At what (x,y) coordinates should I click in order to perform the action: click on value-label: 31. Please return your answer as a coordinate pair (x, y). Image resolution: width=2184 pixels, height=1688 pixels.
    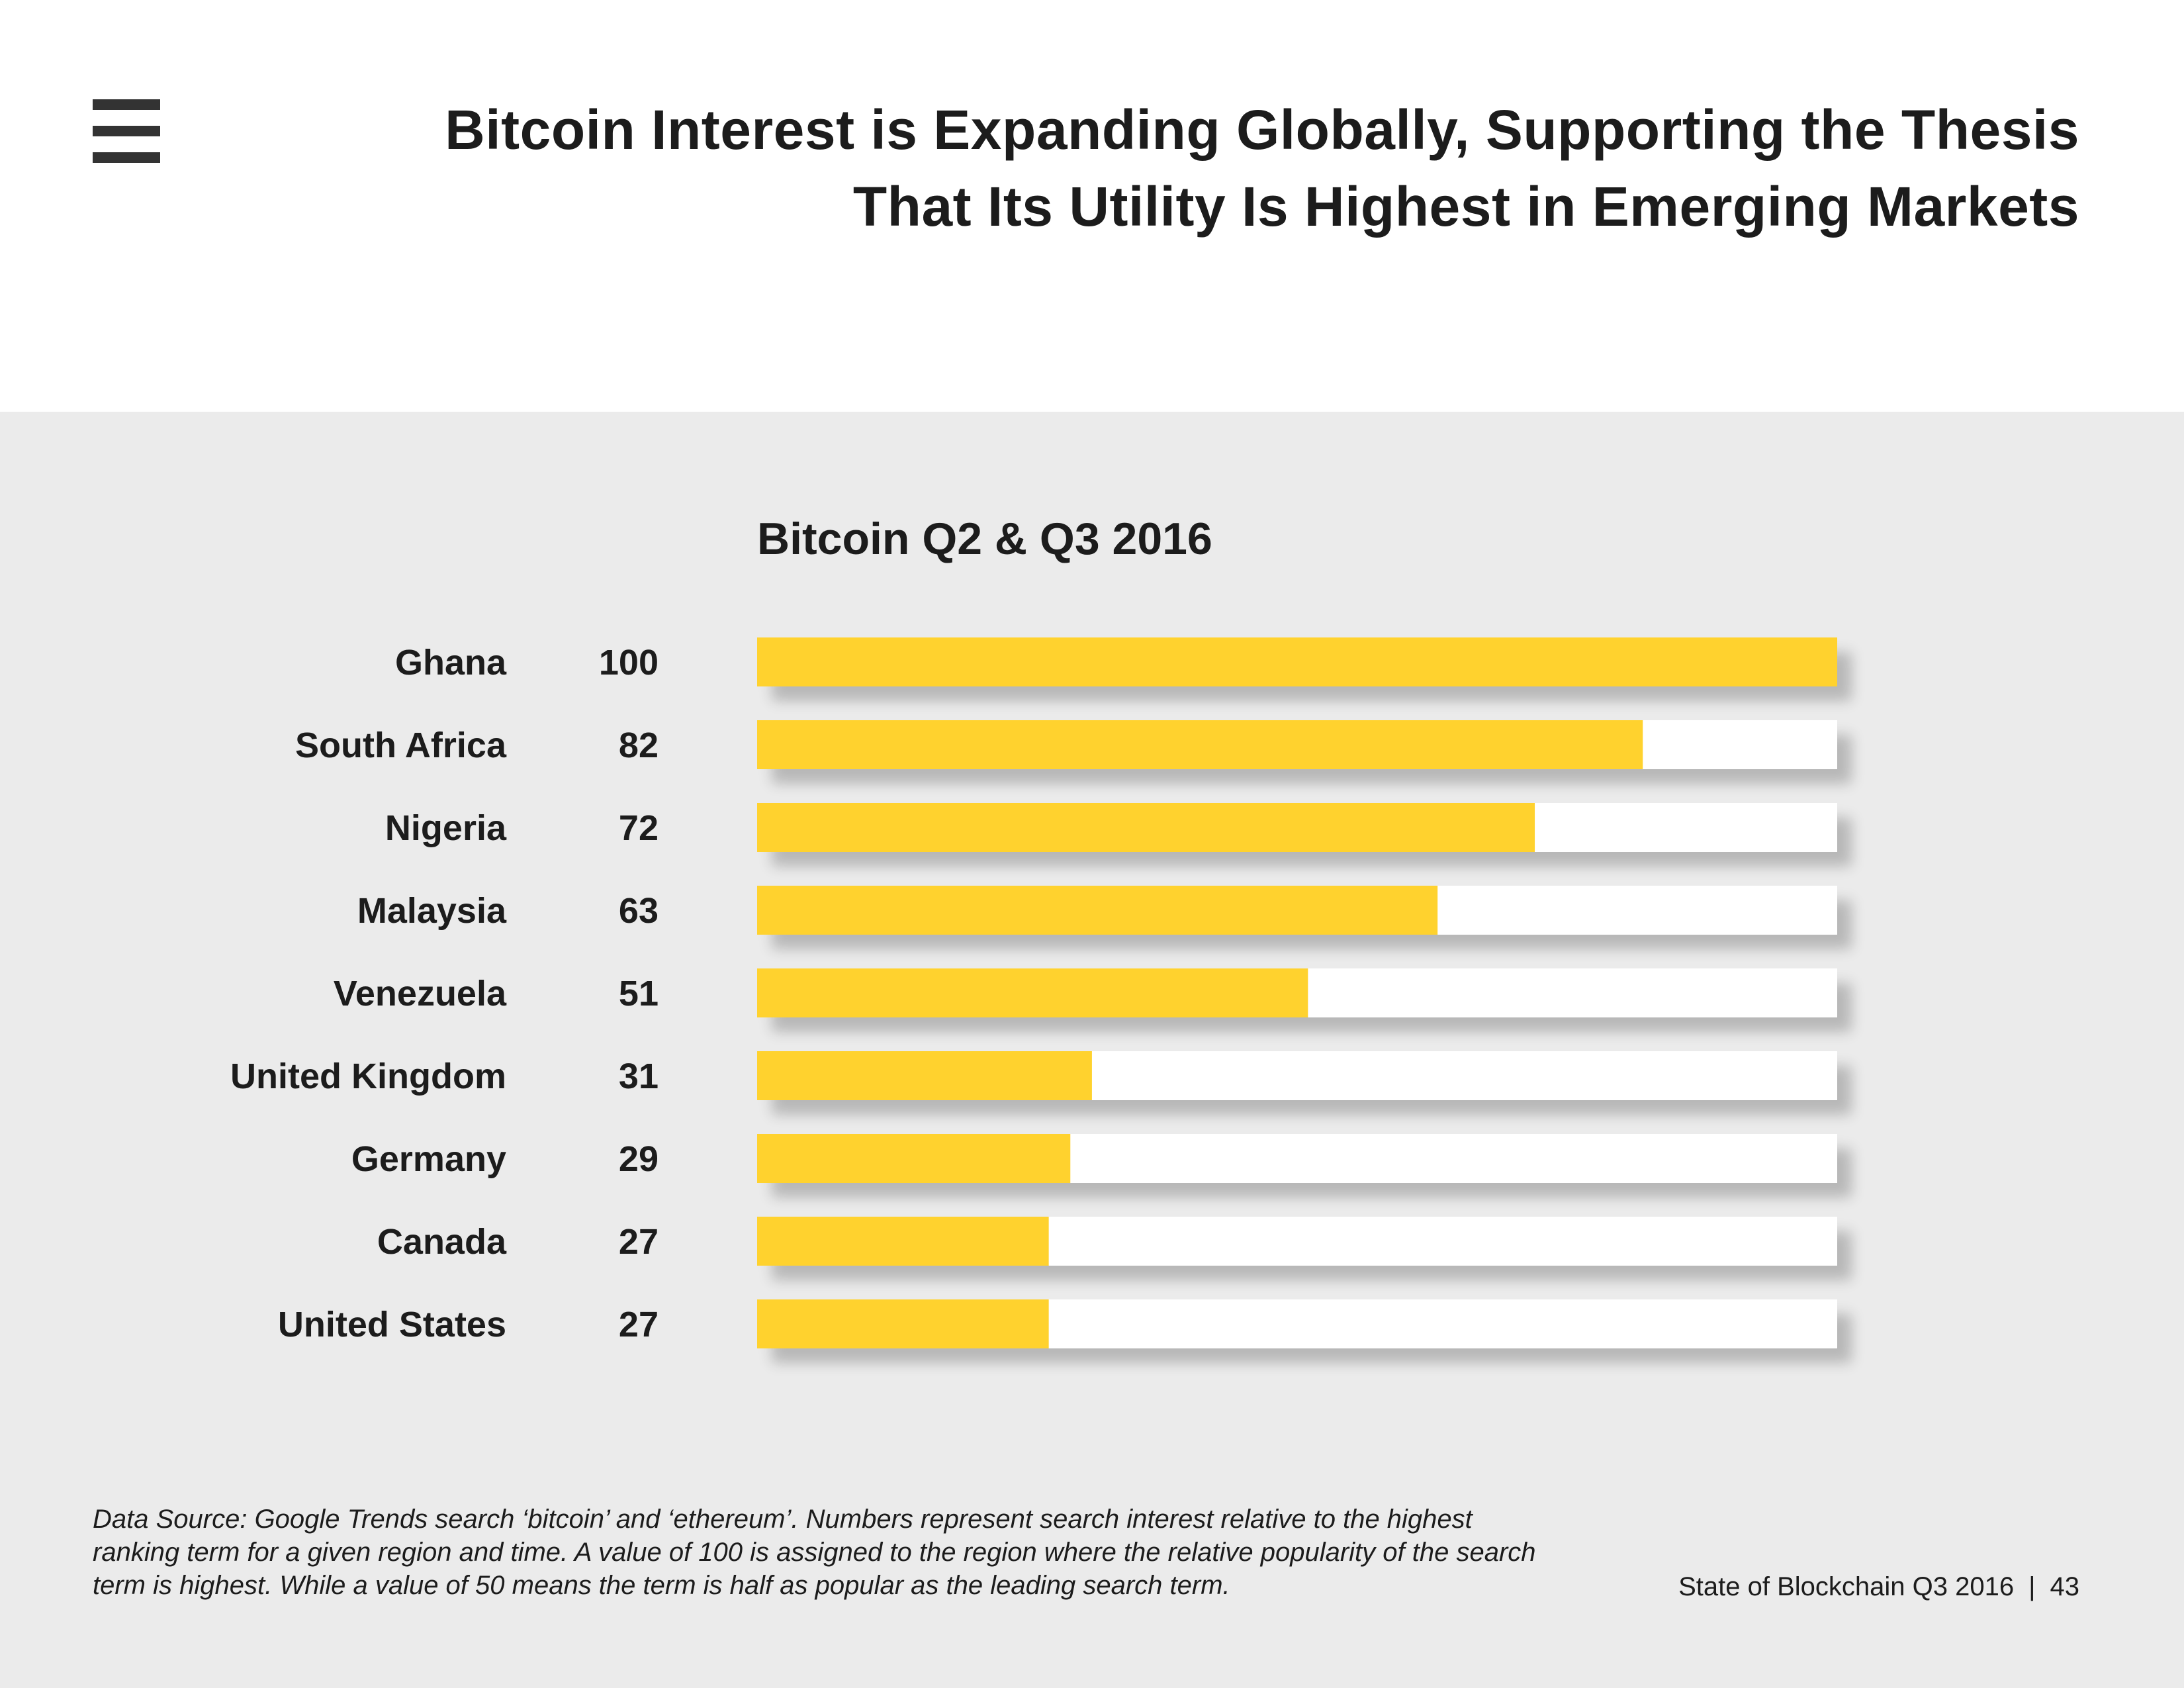
    Looking at the image, I should click on (639, 1076).